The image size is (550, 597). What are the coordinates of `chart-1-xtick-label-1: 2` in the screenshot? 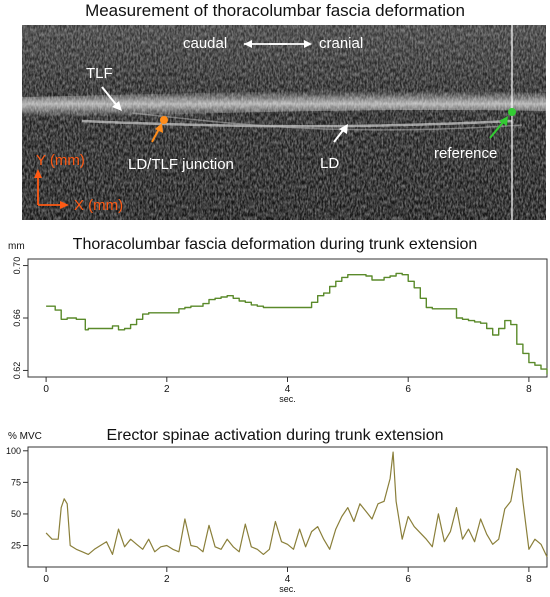 It's located at (167, 579).